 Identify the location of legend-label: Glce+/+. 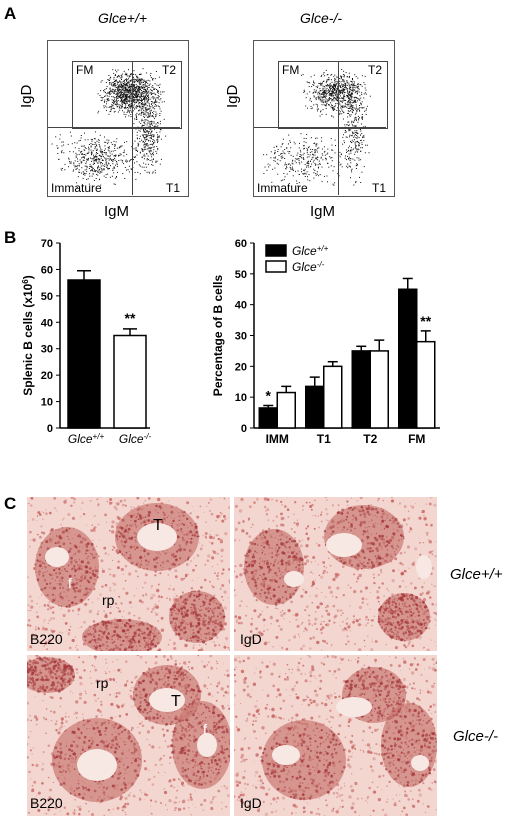
(310, 251).